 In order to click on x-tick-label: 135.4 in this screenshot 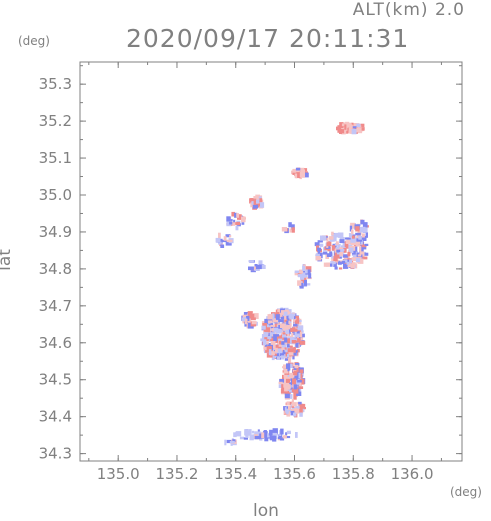, I will do `click(235, 474)`.